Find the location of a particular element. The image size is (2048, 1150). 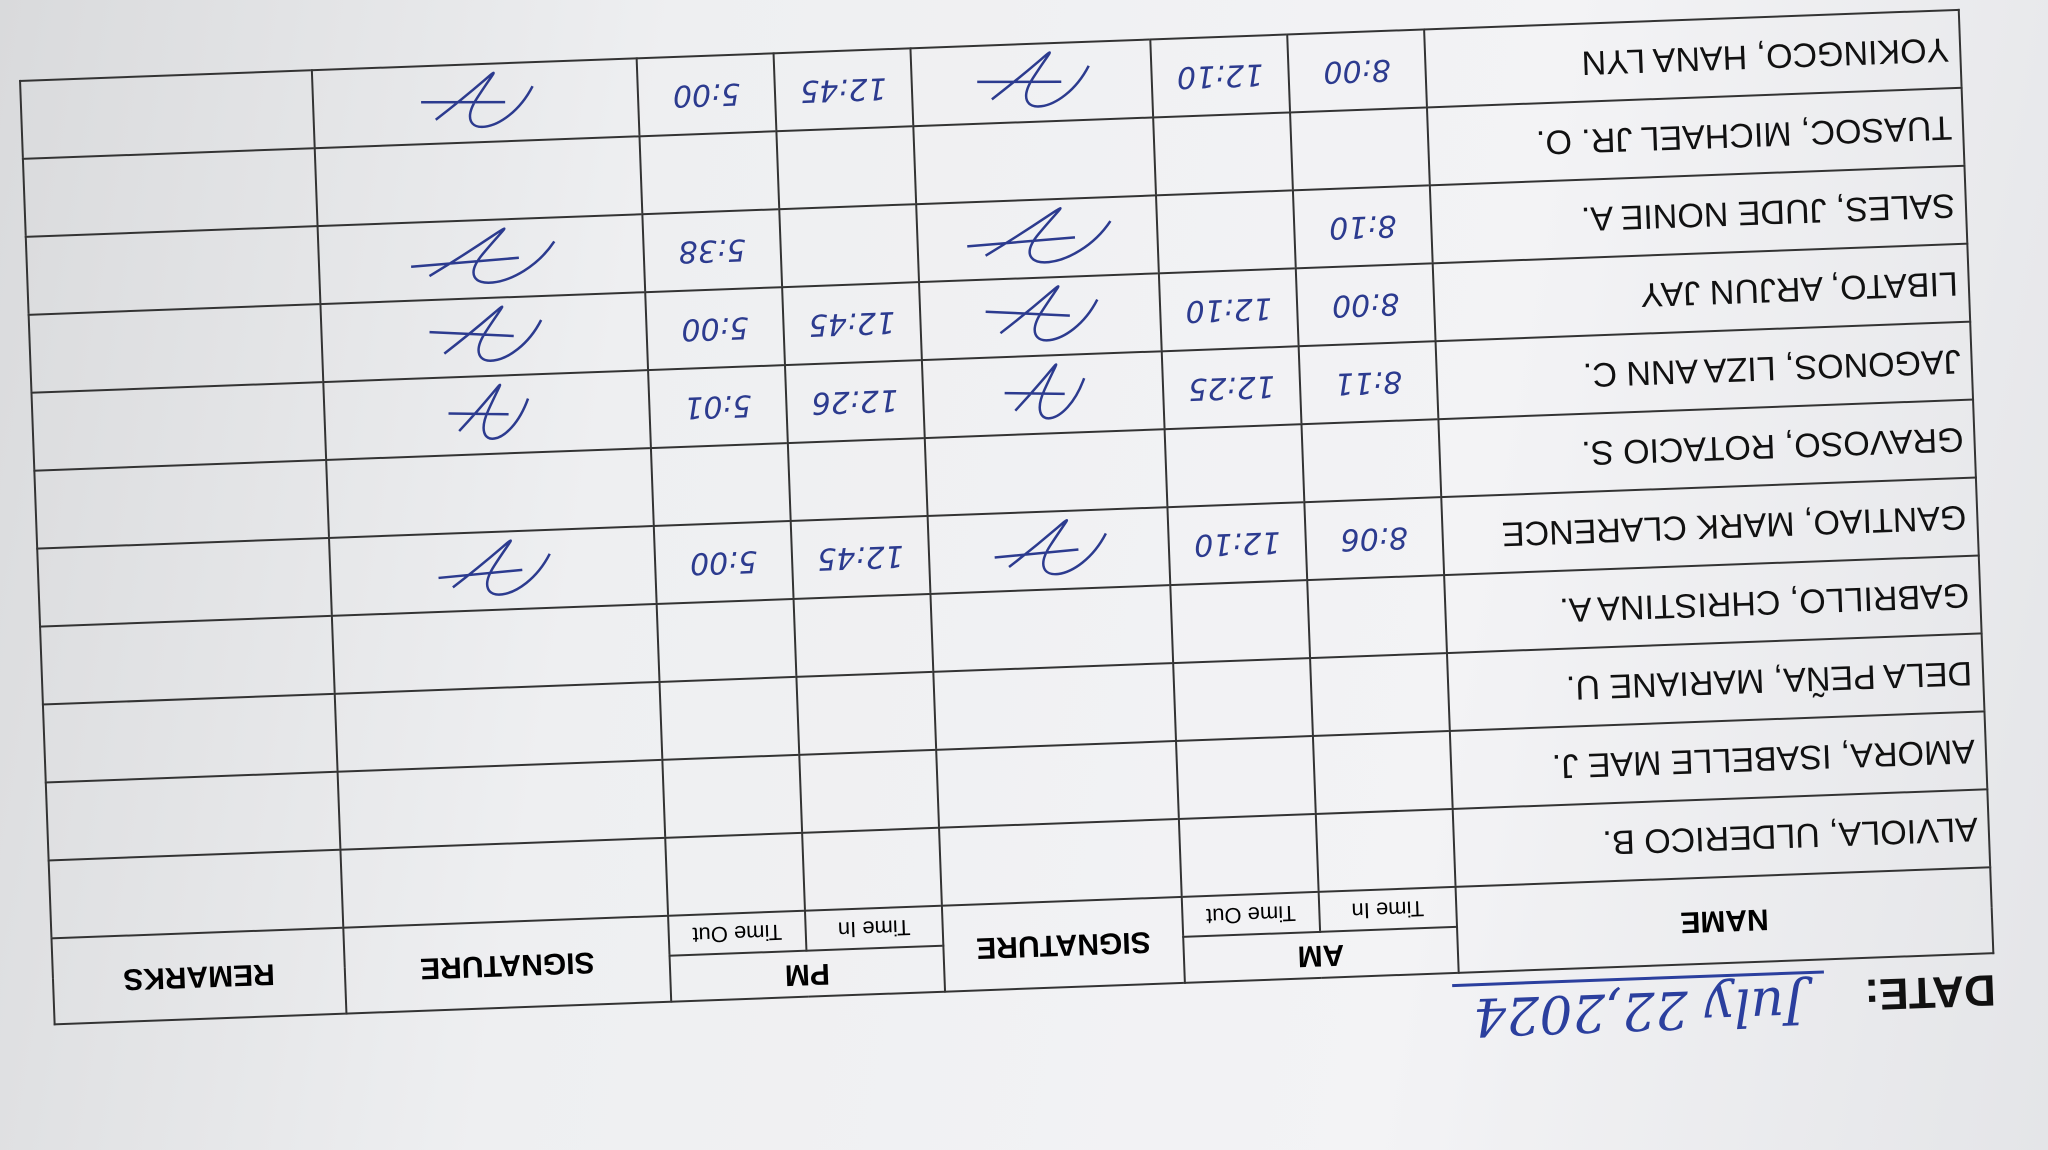

pm-time-out: 5:01 is located at coordinates (718, 407).